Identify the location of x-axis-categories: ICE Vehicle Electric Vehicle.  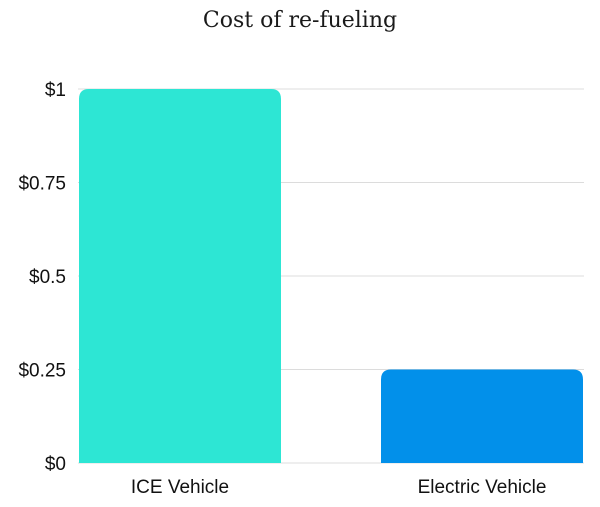
(339, 487).